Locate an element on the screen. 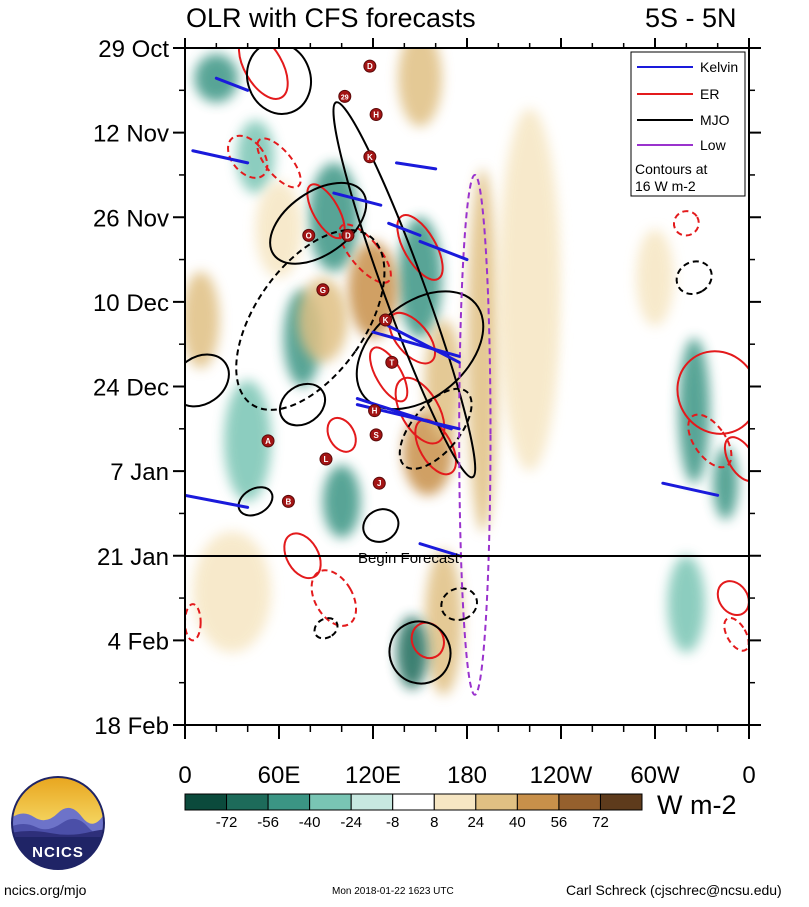 Image resolution: width=809 pixels, height=907 pixels. cyclone-marker: S is located at coordinates (376, 435).